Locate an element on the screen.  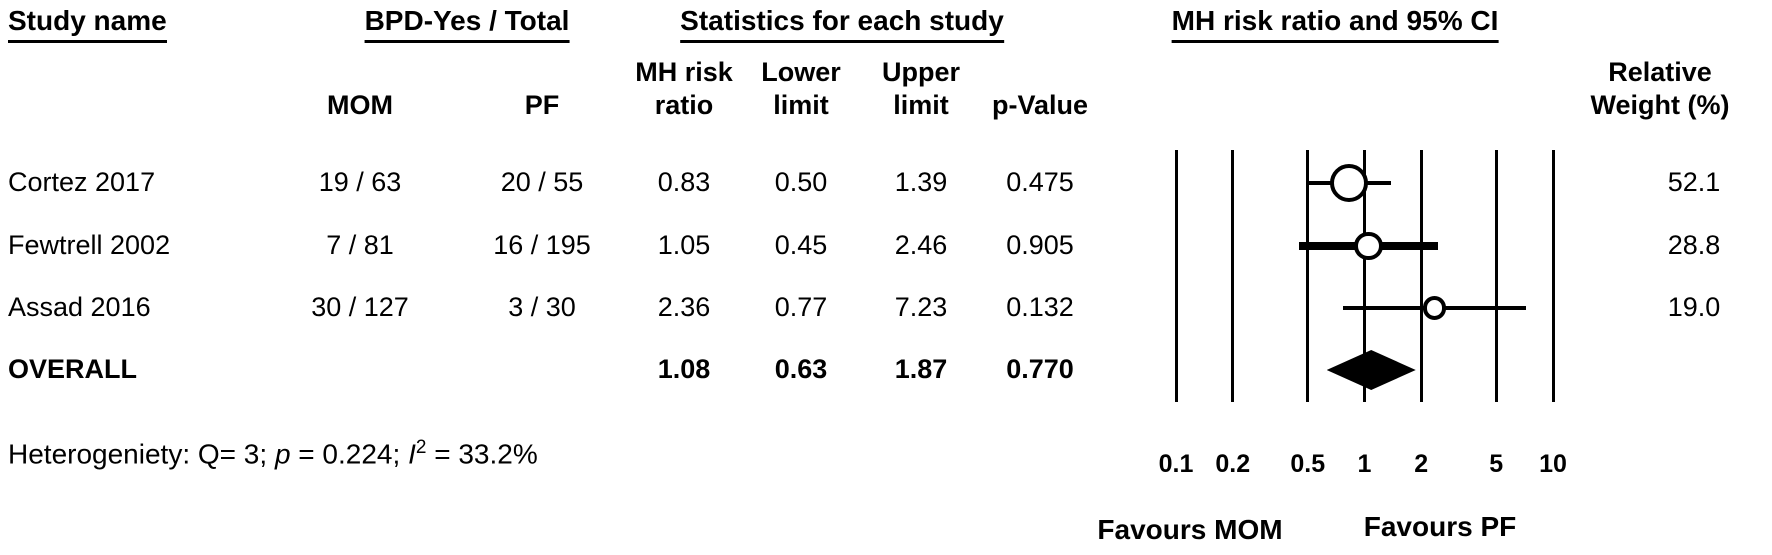
col-group-statistics: Statistics for each study is located at coordinates (842, 24).